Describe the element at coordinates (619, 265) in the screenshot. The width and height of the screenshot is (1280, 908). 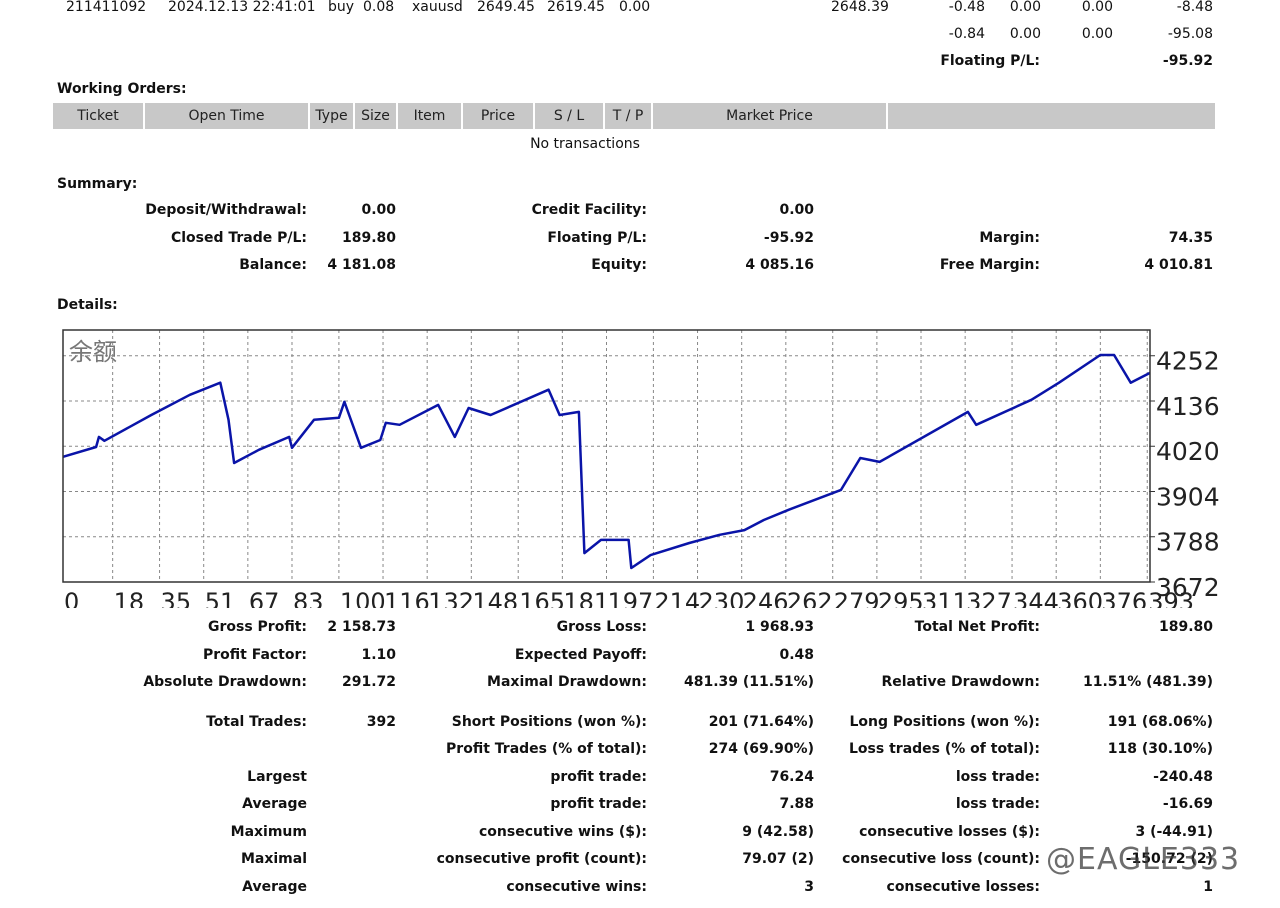
I see `stat-label: Equity:` at that location.